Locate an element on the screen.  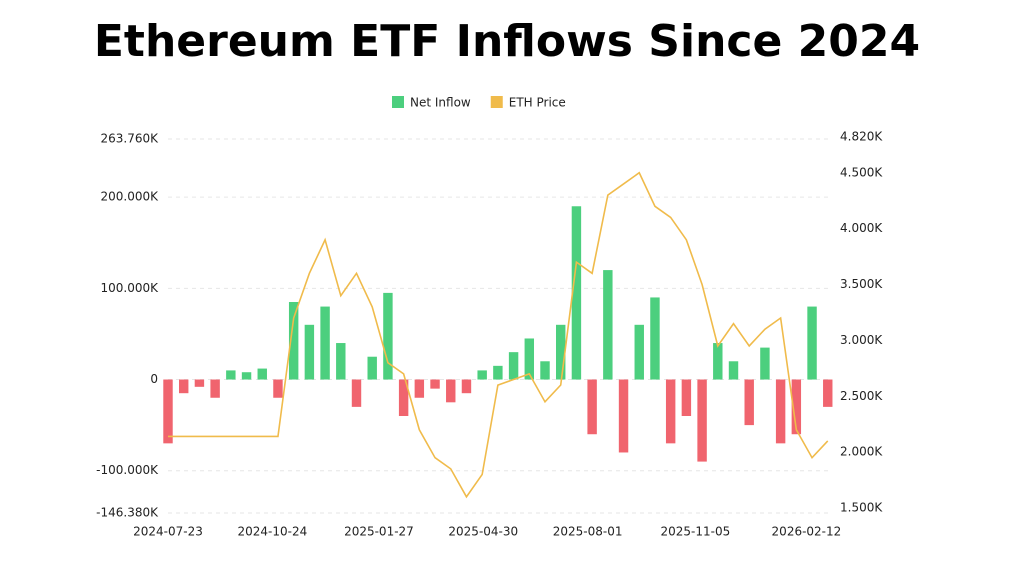
y2-tick-label: 2.000K is located at coordinates (861, 452).